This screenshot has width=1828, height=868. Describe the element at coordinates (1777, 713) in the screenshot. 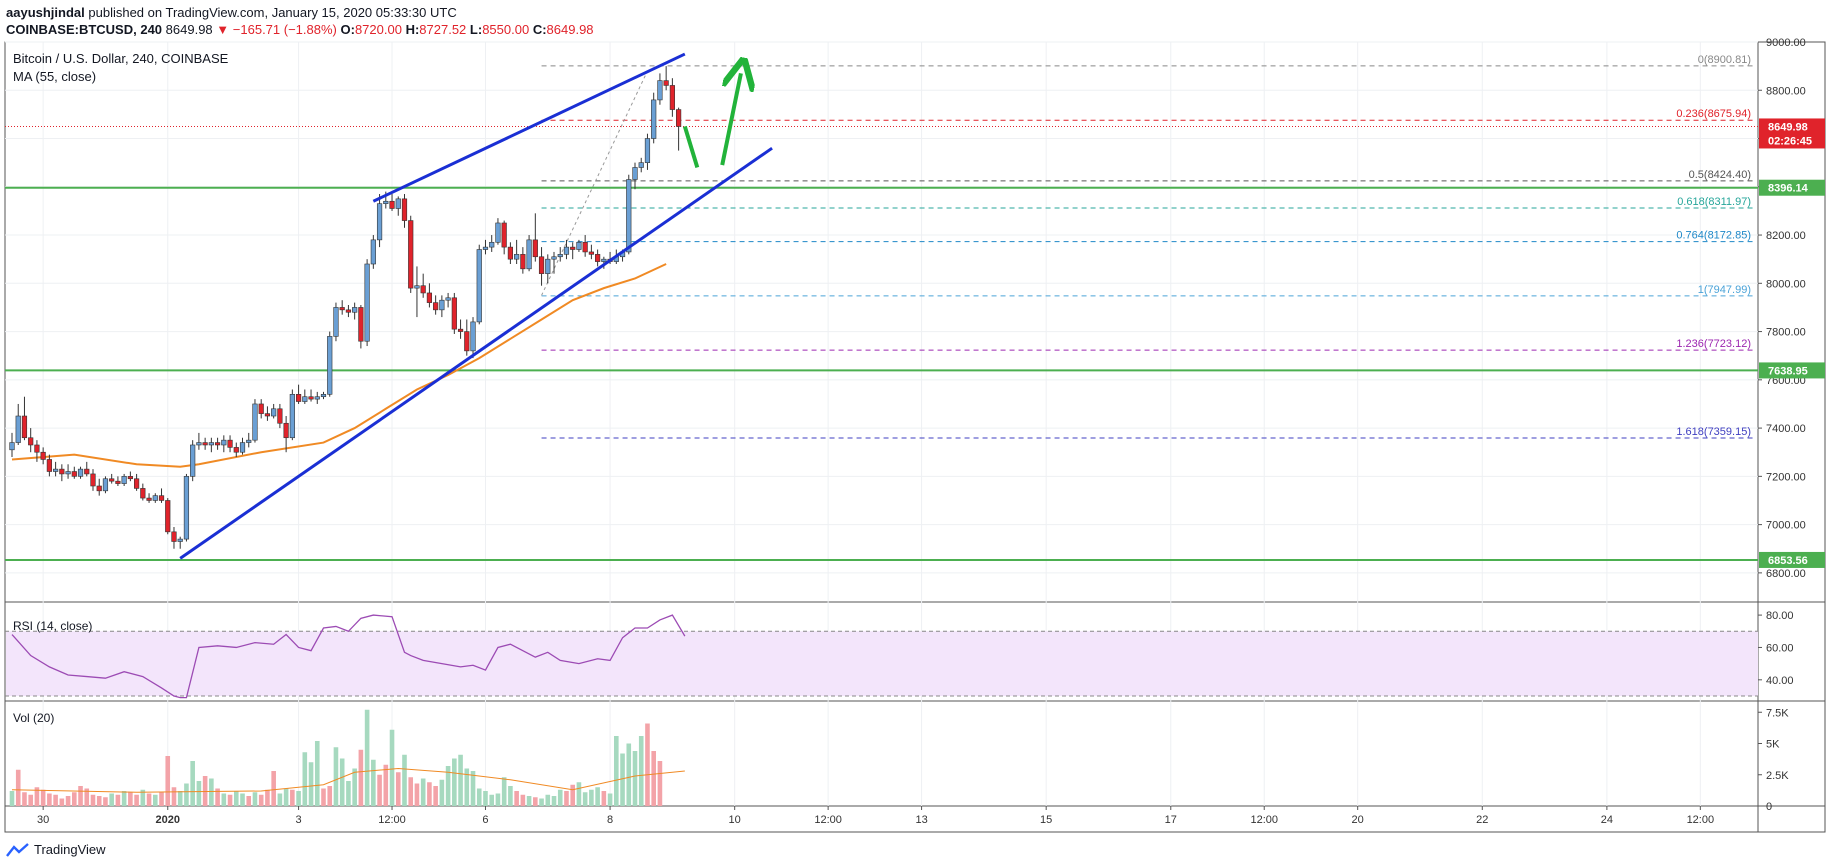

I see `volume-tick-label: 7.5K` at that location.